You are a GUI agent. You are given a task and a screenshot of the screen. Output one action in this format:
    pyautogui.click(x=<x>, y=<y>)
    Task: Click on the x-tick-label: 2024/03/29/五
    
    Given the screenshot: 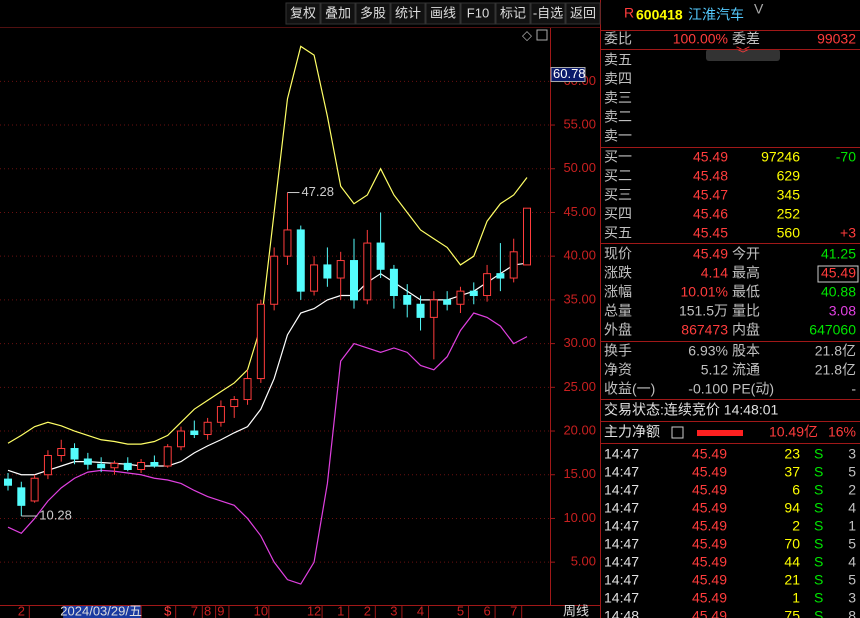 What is the action you would take?
    pyautogui.click(x=101, y=610)
    